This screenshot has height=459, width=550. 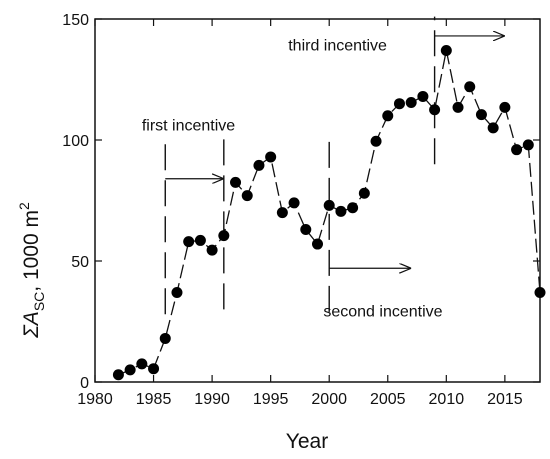 I want to click on y-axis-title: ΣASC, 1000 m2, so click(x=31, y=270).